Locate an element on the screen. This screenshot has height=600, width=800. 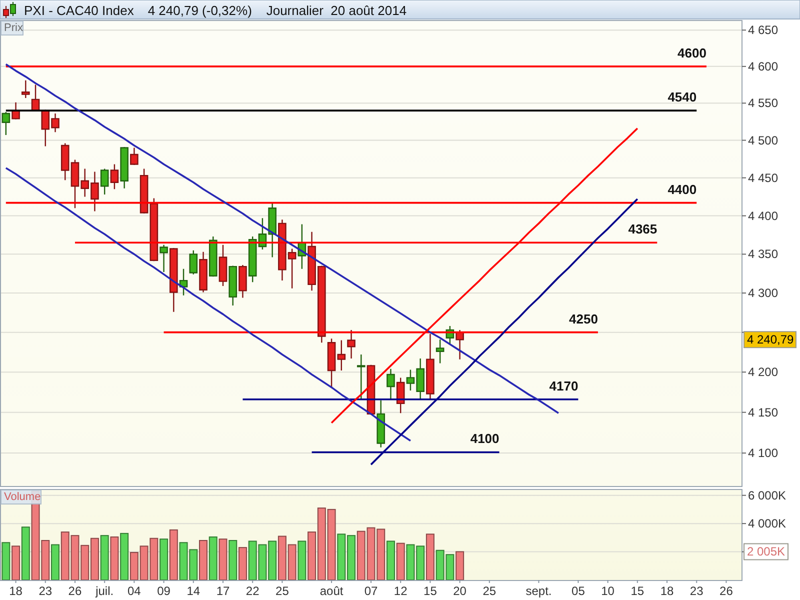
annotation: 4250 is located at coordinates (583, 318).